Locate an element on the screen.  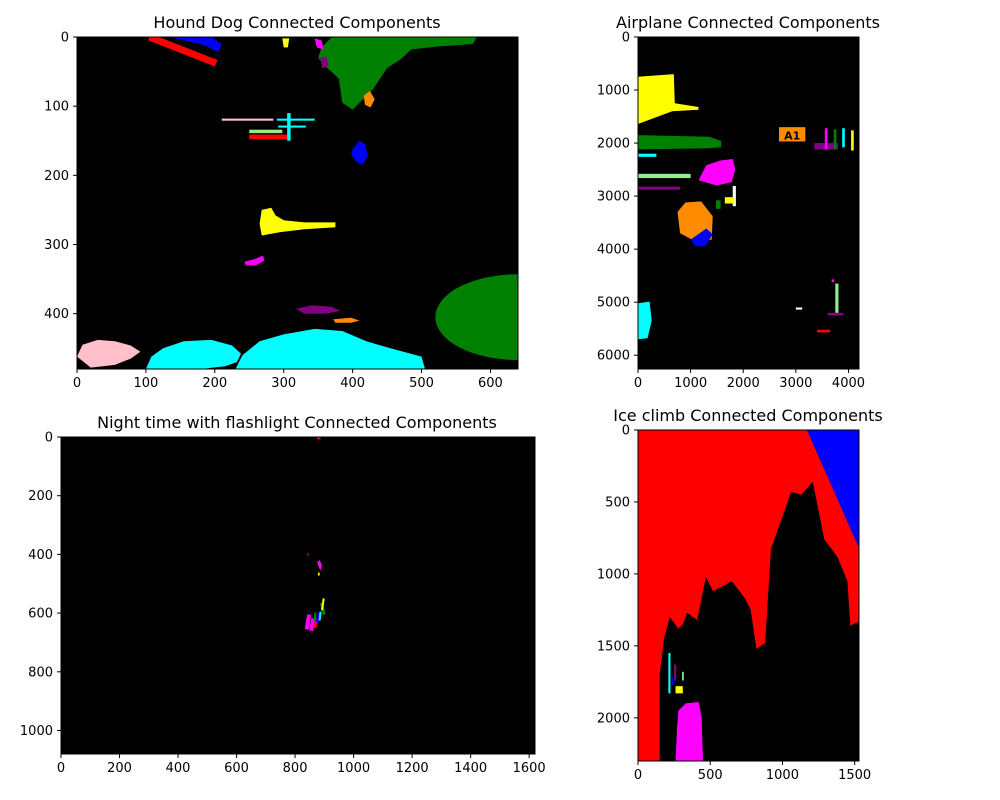
ice-climb-title: Ice climb Connected Components is located at coordinates (747, 415).